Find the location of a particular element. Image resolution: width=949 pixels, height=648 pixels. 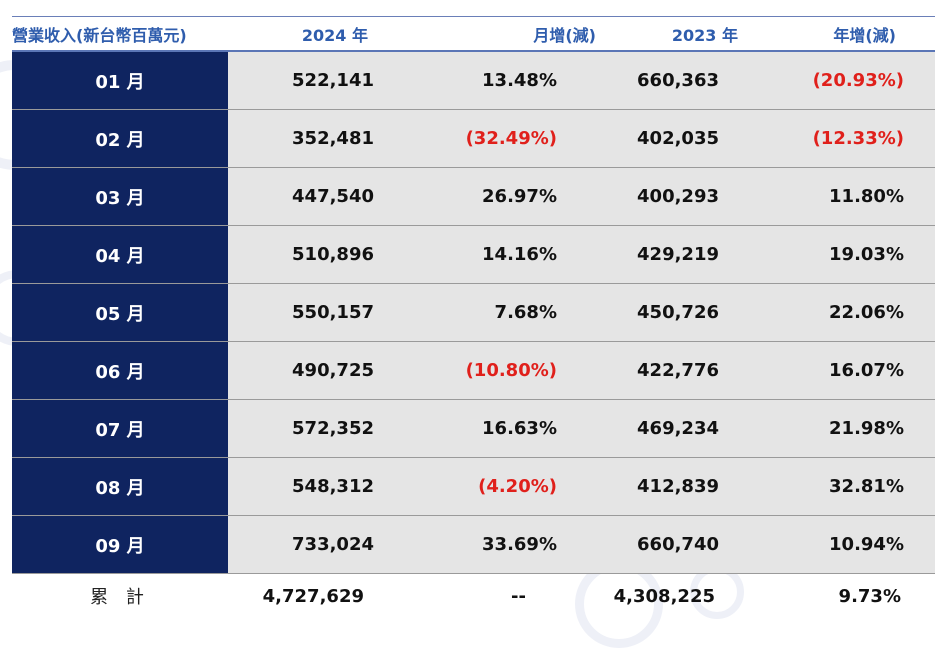

total-yoy: 9.73% is located at coordinates (869, 596).